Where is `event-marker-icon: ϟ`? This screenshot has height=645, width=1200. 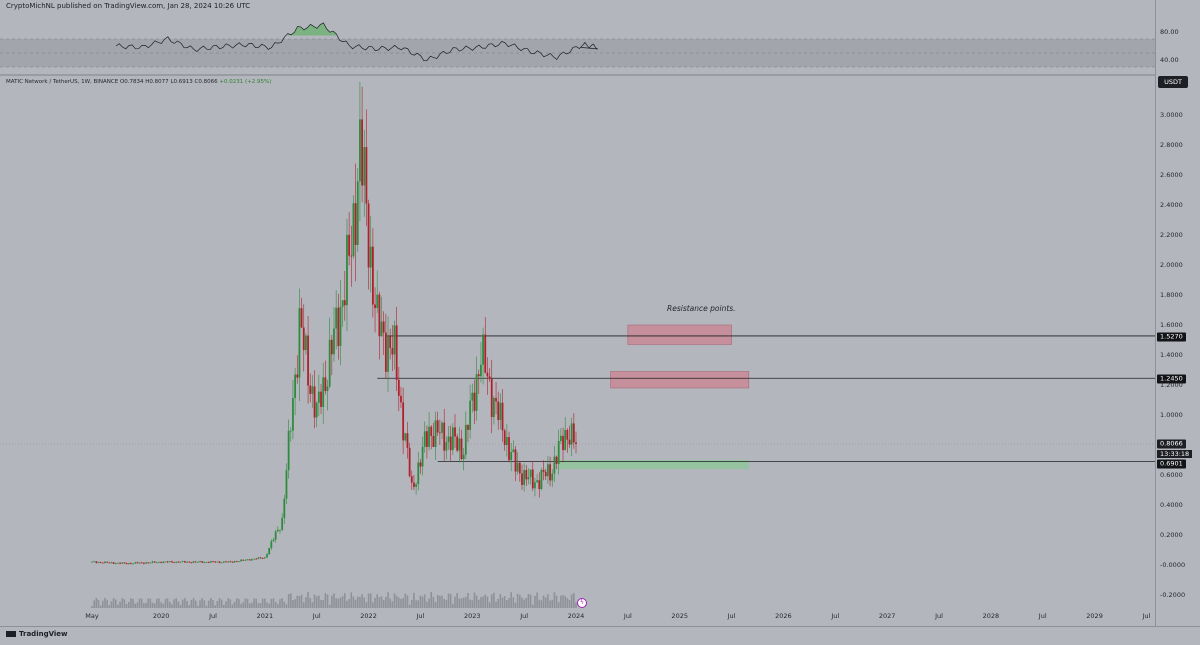
event-marker-icon: ϟ is located at coordinates (582, 603).